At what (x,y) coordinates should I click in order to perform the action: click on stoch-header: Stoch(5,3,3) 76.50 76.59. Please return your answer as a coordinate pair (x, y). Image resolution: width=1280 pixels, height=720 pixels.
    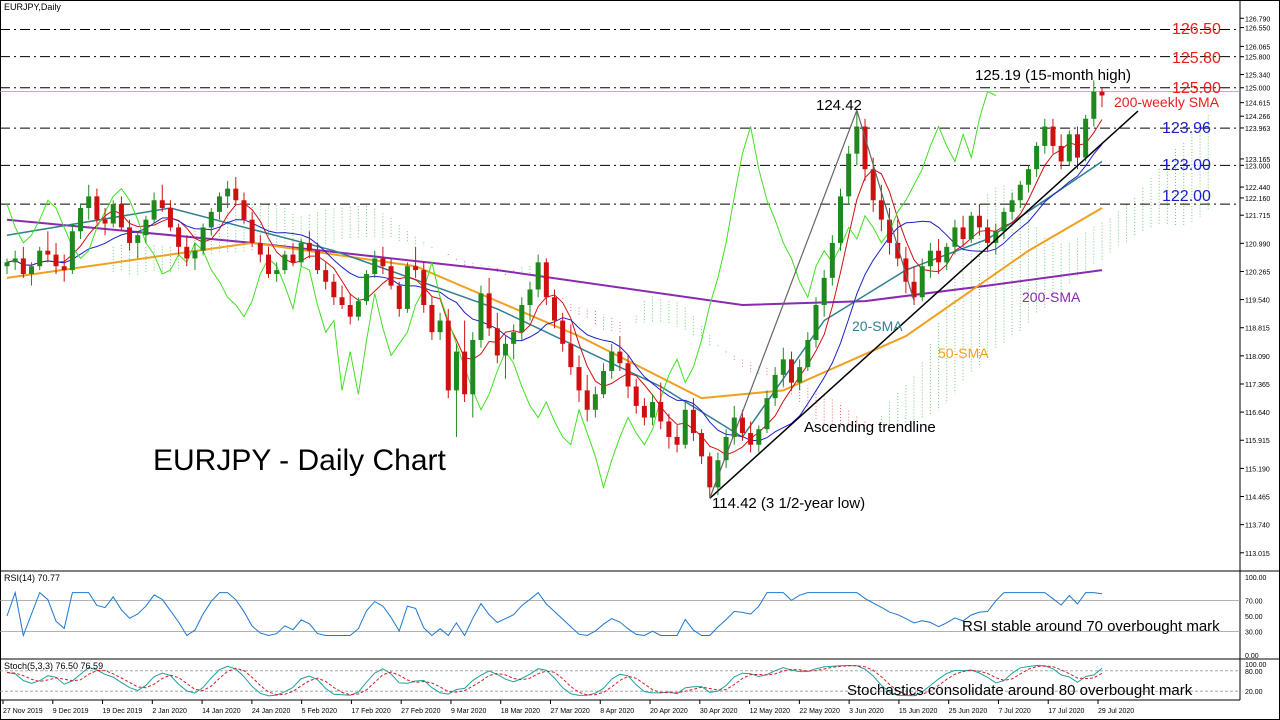
    Looking at the image, I should click on (53, 666).